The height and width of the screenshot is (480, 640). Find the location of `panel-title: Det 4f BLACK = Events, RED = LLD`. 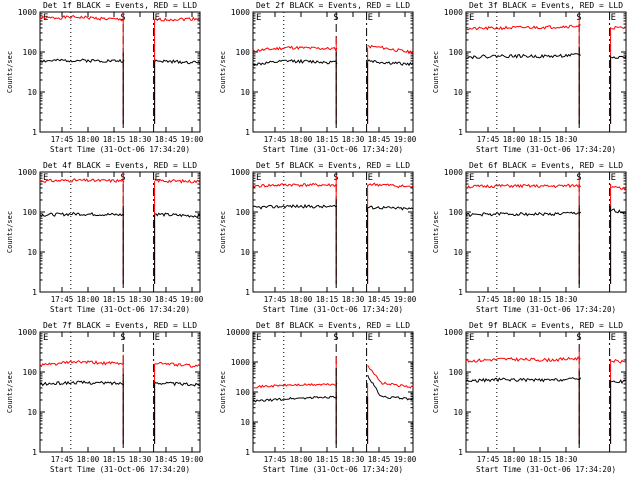

panel-title: Det 4f BLACK = Events, RED = LLD is located at coordinates (120, 165).